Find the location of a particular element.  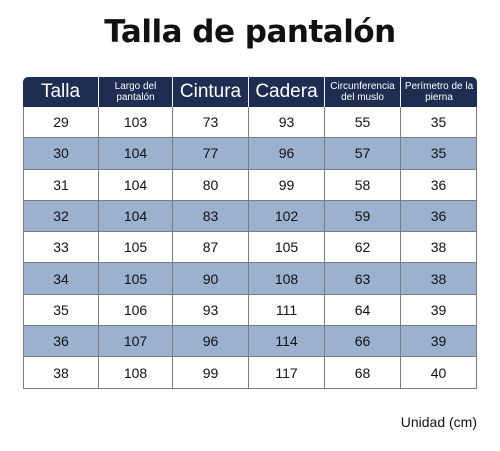

table-cell: 77 is located at coordinates (211, 154).